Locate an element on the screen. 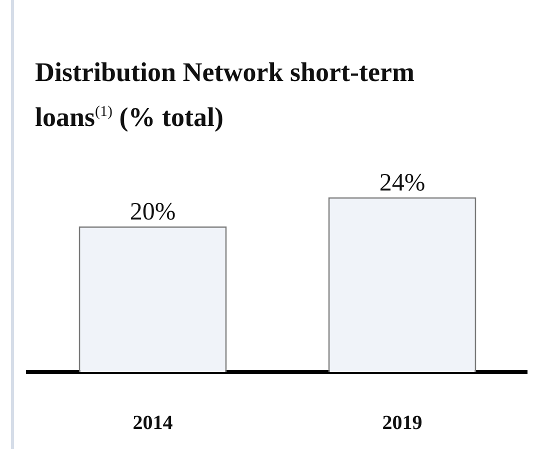 The width and height of the screenshot is (546, 449). x-tick-label: 2014 is located at coordinates (152, 423).